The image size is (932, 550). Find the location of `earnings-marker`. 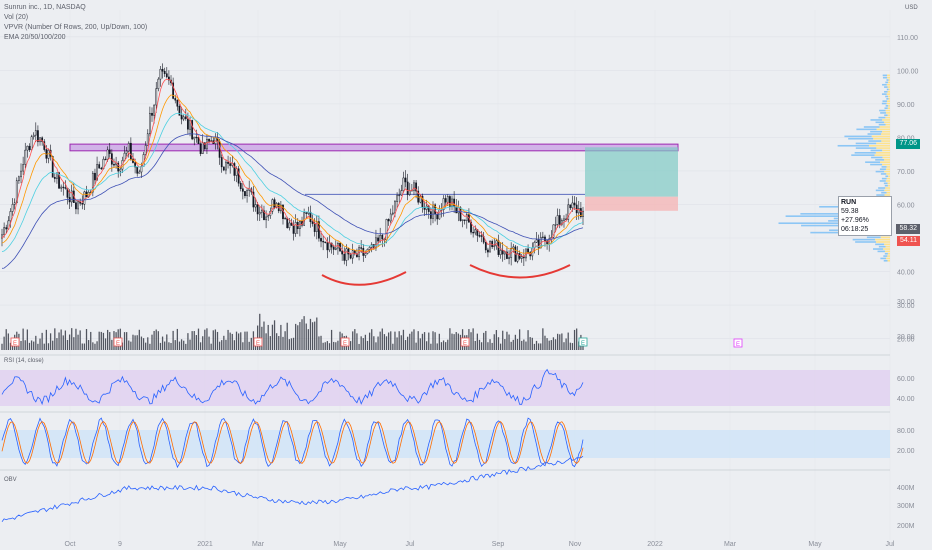

earnings-marker is located at coordinates (738, 343).